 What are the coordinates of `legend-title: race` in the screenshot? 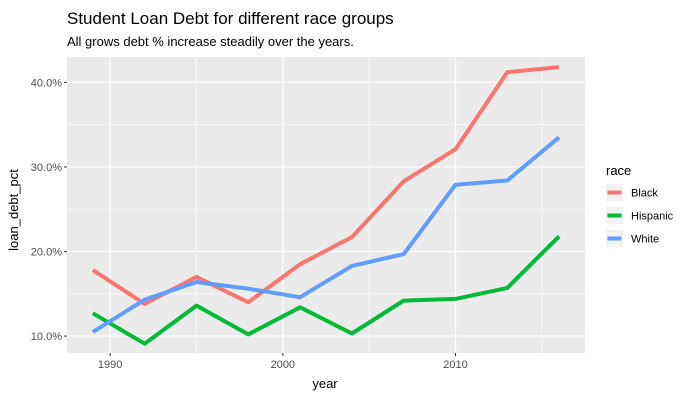 It's located at (618, 170).